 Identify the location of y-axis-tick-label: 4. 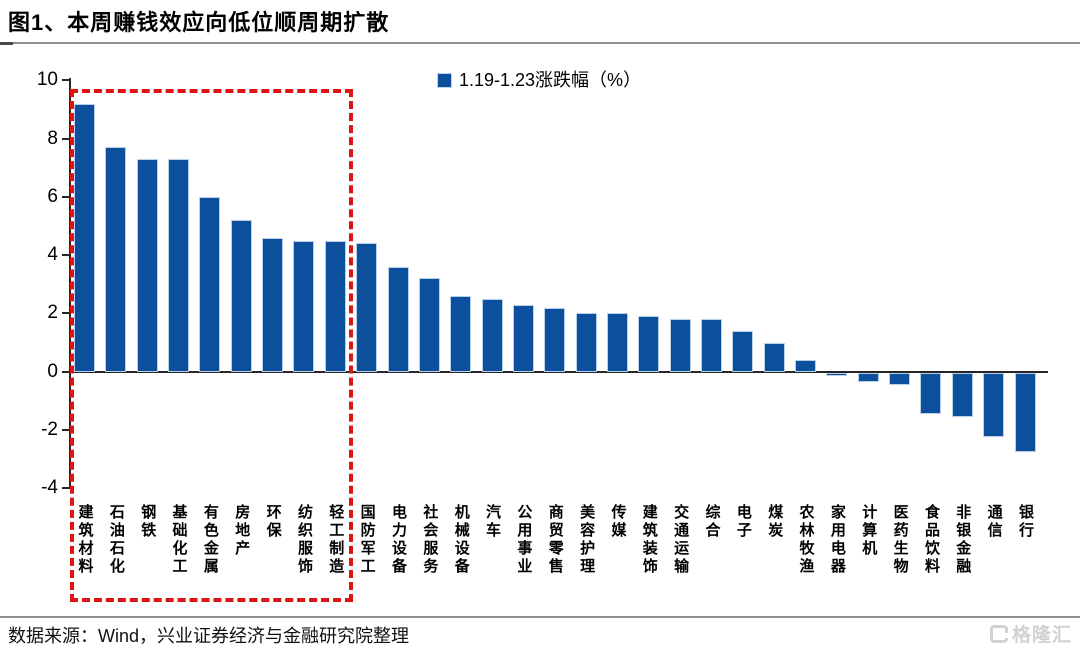
(52, 255).